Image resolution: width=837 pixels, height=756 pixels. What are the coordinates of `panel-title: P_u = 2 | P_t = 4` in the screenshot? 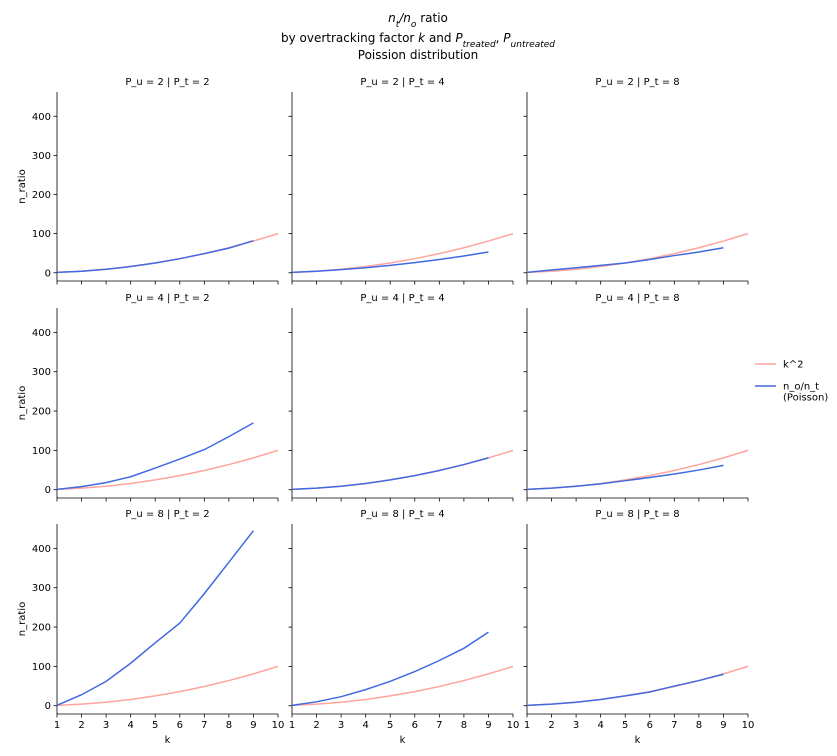 It's located at (402, 82).